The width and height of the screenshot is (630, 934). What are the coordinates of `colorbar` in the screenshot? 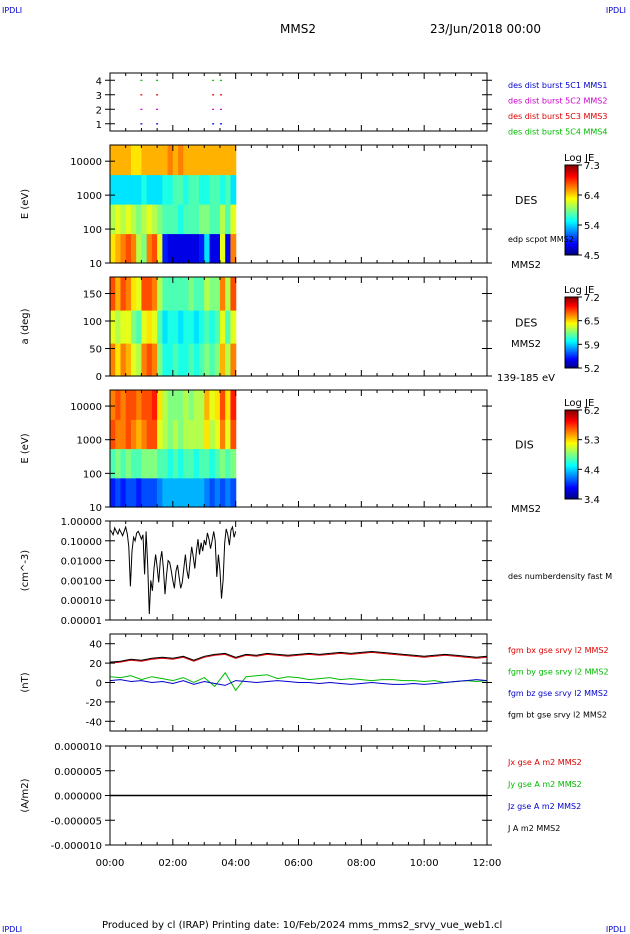 It's located at (571, 210).